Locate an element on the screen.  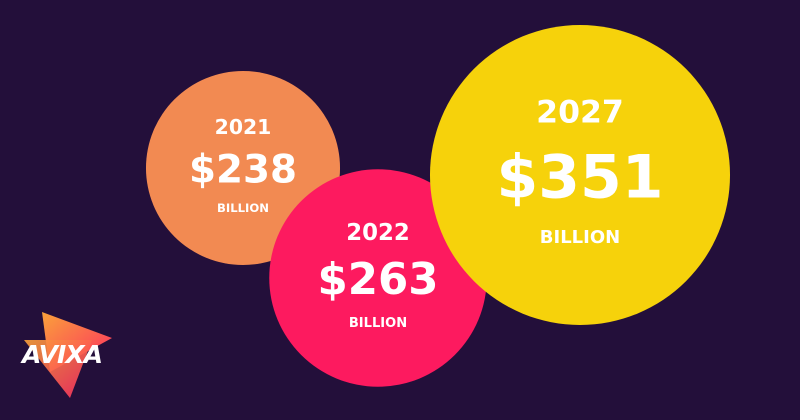
year-label: 2027 is located at coordinates (580, 112).